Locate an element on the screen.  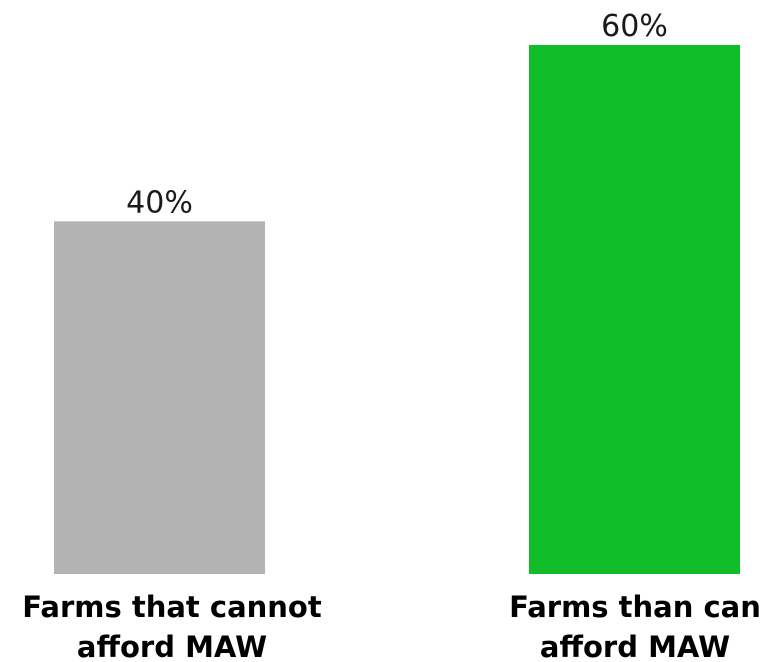
category-label-1-line-2: afford MAW is located at coordinates (172, 646).